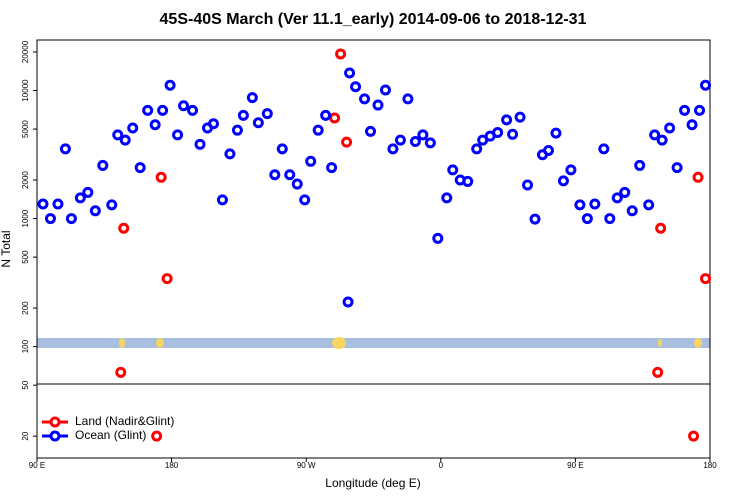  What do you see at coordinates (110, 435) in the screenshot?
I see `legend-label: Ocean (Glint)` at bounding box center [110, 435].